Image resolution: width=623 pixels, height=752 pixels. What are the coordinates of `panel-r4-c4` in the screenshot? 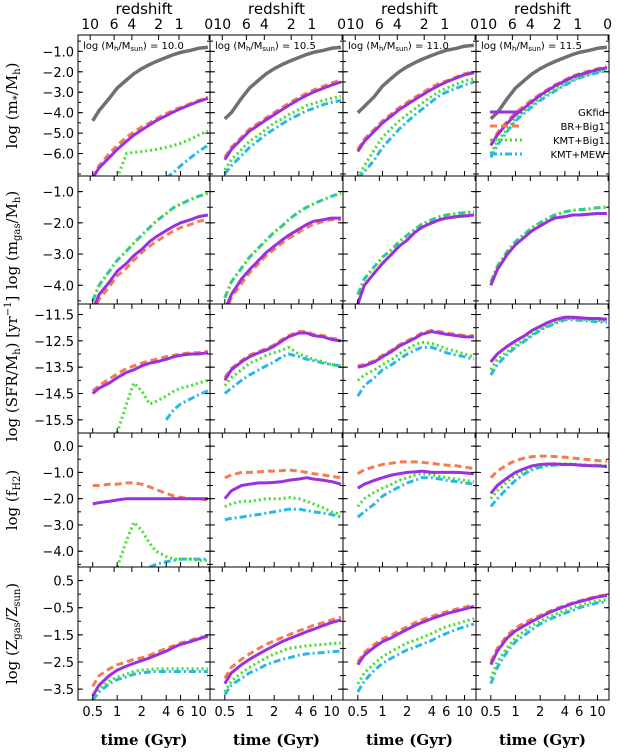 It's located at (542, 500).